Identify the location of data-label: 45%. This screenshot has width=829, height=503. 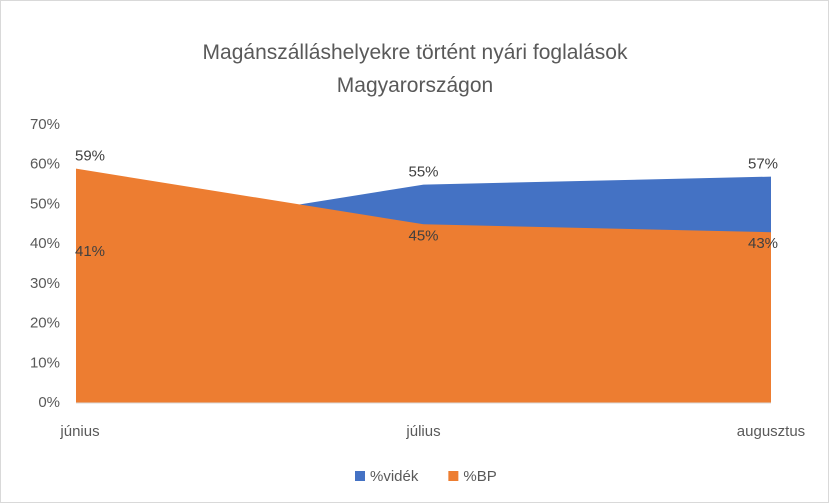
(423, 235).